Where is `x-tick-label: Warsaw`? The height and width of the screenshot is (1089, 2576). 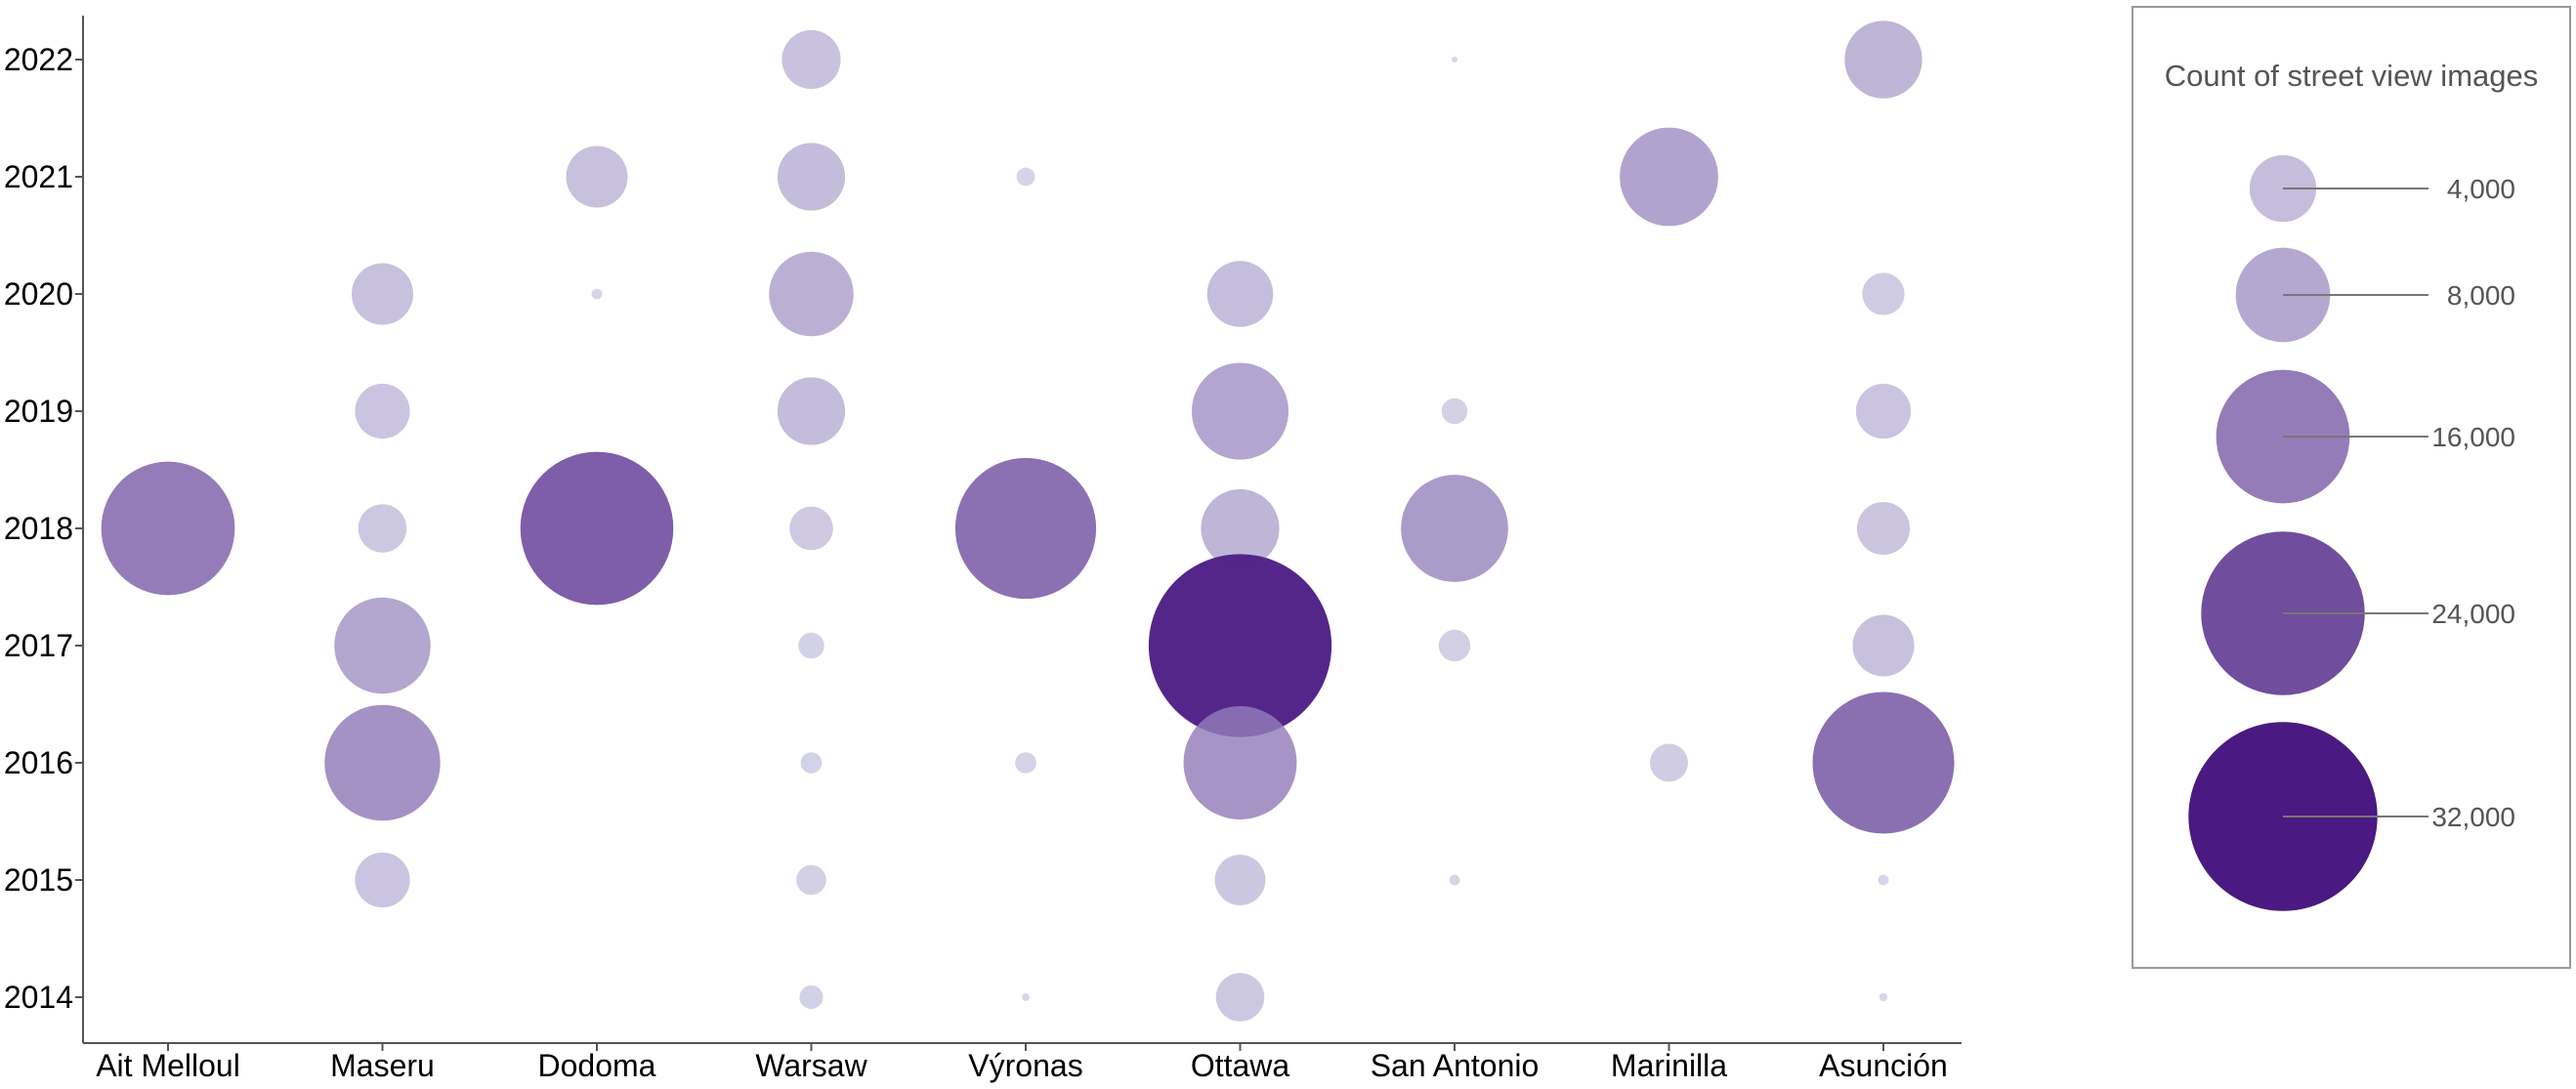 x-tick-label: Warsaw is located at coordinates (811, 1066).